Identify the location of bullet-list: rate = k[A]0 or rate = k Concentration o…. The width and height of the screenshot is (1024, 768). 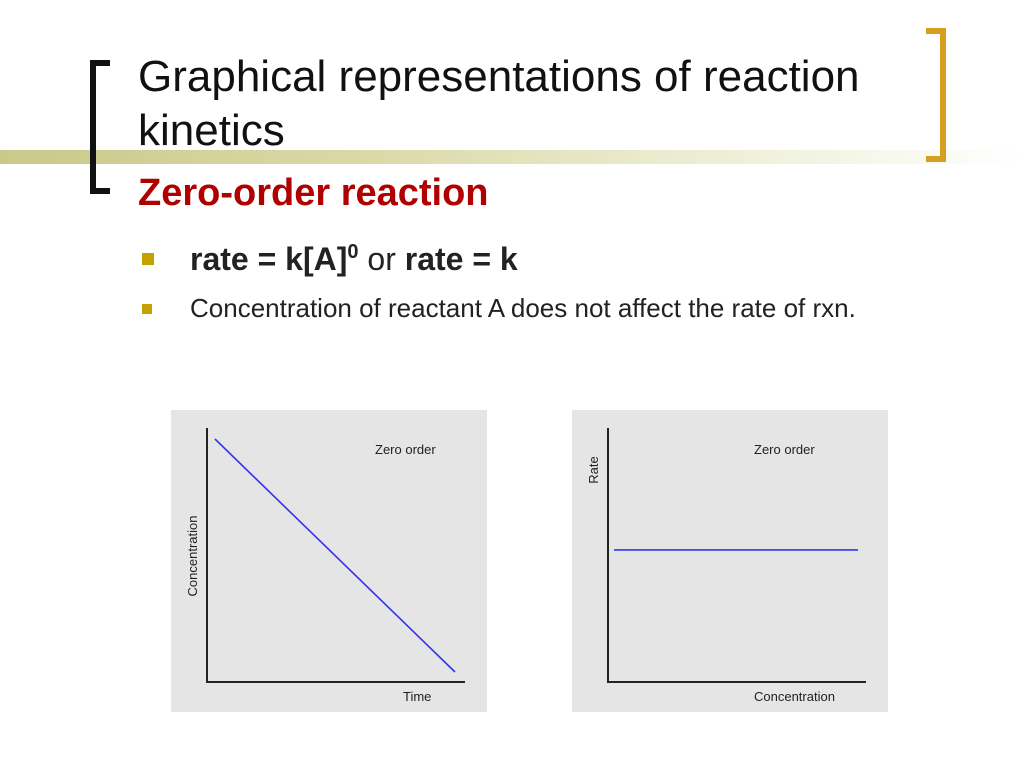
(580, 282).